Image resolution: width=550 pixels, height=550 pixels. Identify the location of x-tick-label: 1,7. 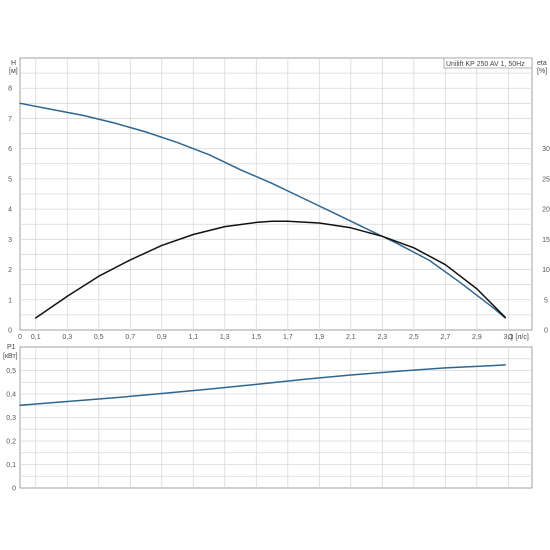
(288, 337).